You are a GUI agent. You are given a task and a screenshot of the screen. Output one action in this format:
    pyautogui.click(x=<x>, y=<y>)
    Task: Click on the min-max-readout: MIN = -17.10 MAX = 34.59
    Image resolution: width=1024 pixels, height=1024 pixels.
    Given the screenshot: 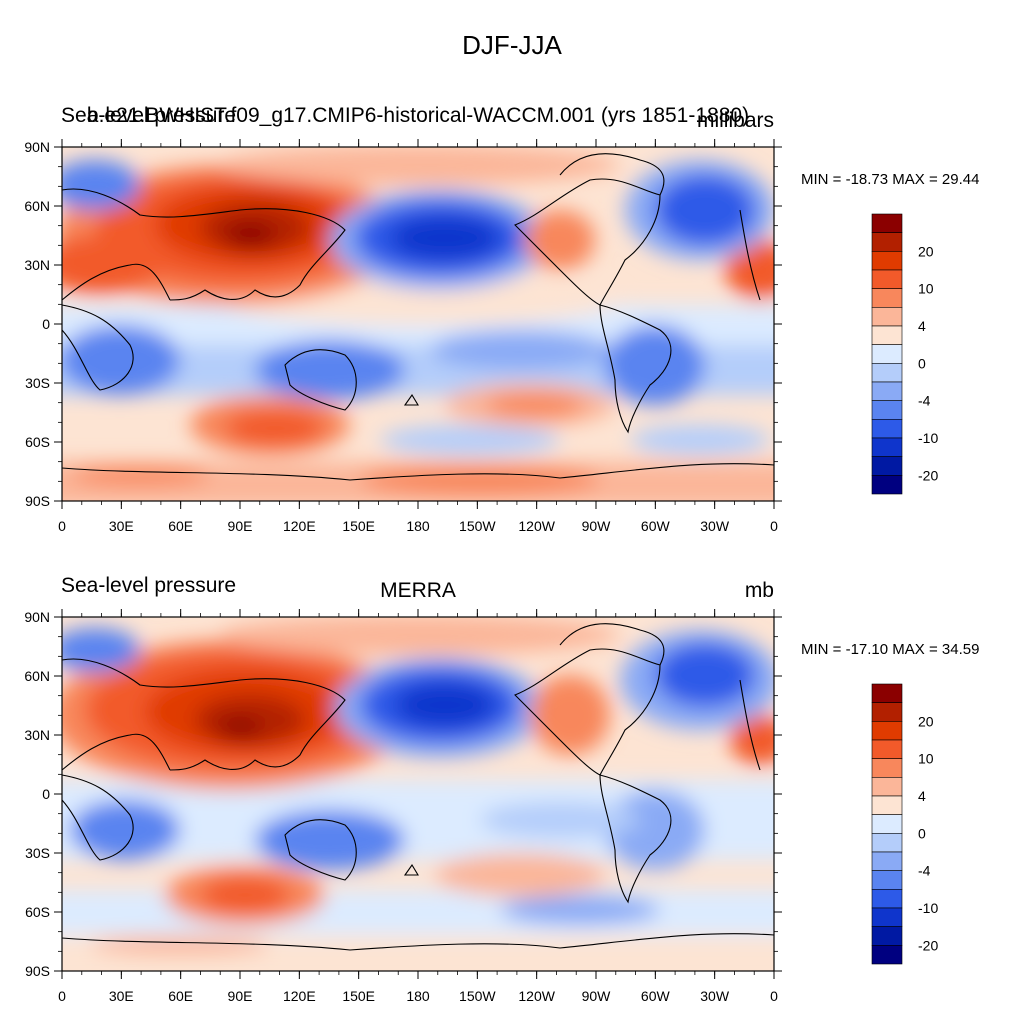 What is the action you would take?
    pyautogui.click(x=890, y=649)
    